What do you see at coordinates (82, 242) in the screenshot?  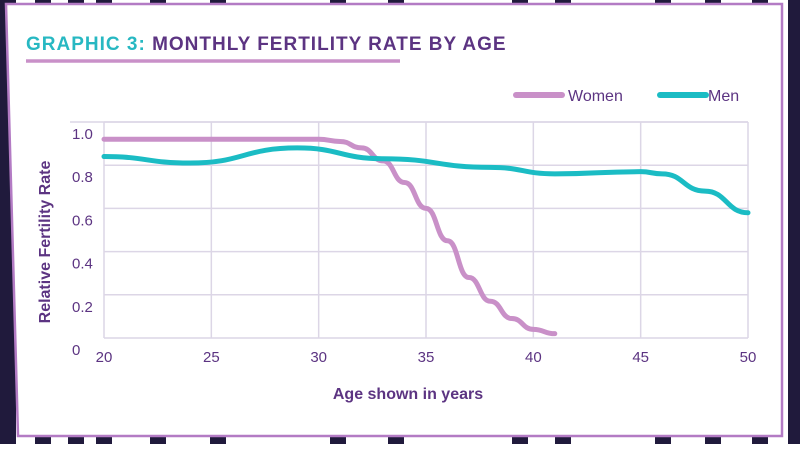 I see `y-axis-ticks: 1.0 0.8 0.6 0.4 0.2 0` at bounding box center [82, 242].